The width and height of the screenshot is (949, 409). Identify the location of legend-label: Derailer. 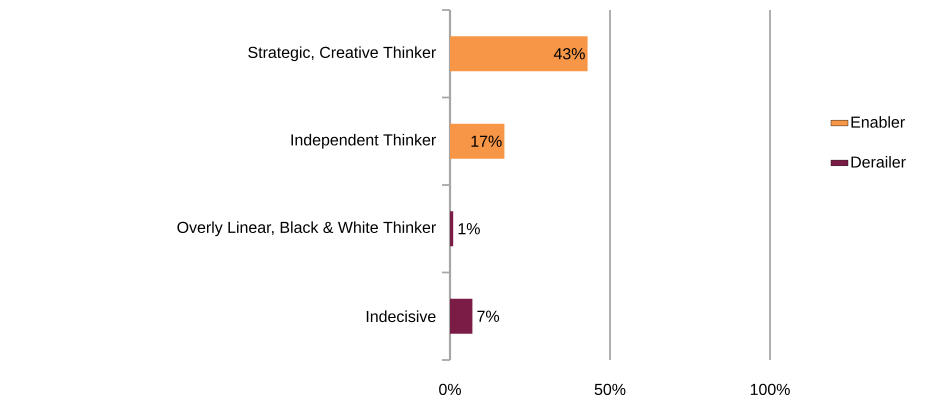
(879, 162).